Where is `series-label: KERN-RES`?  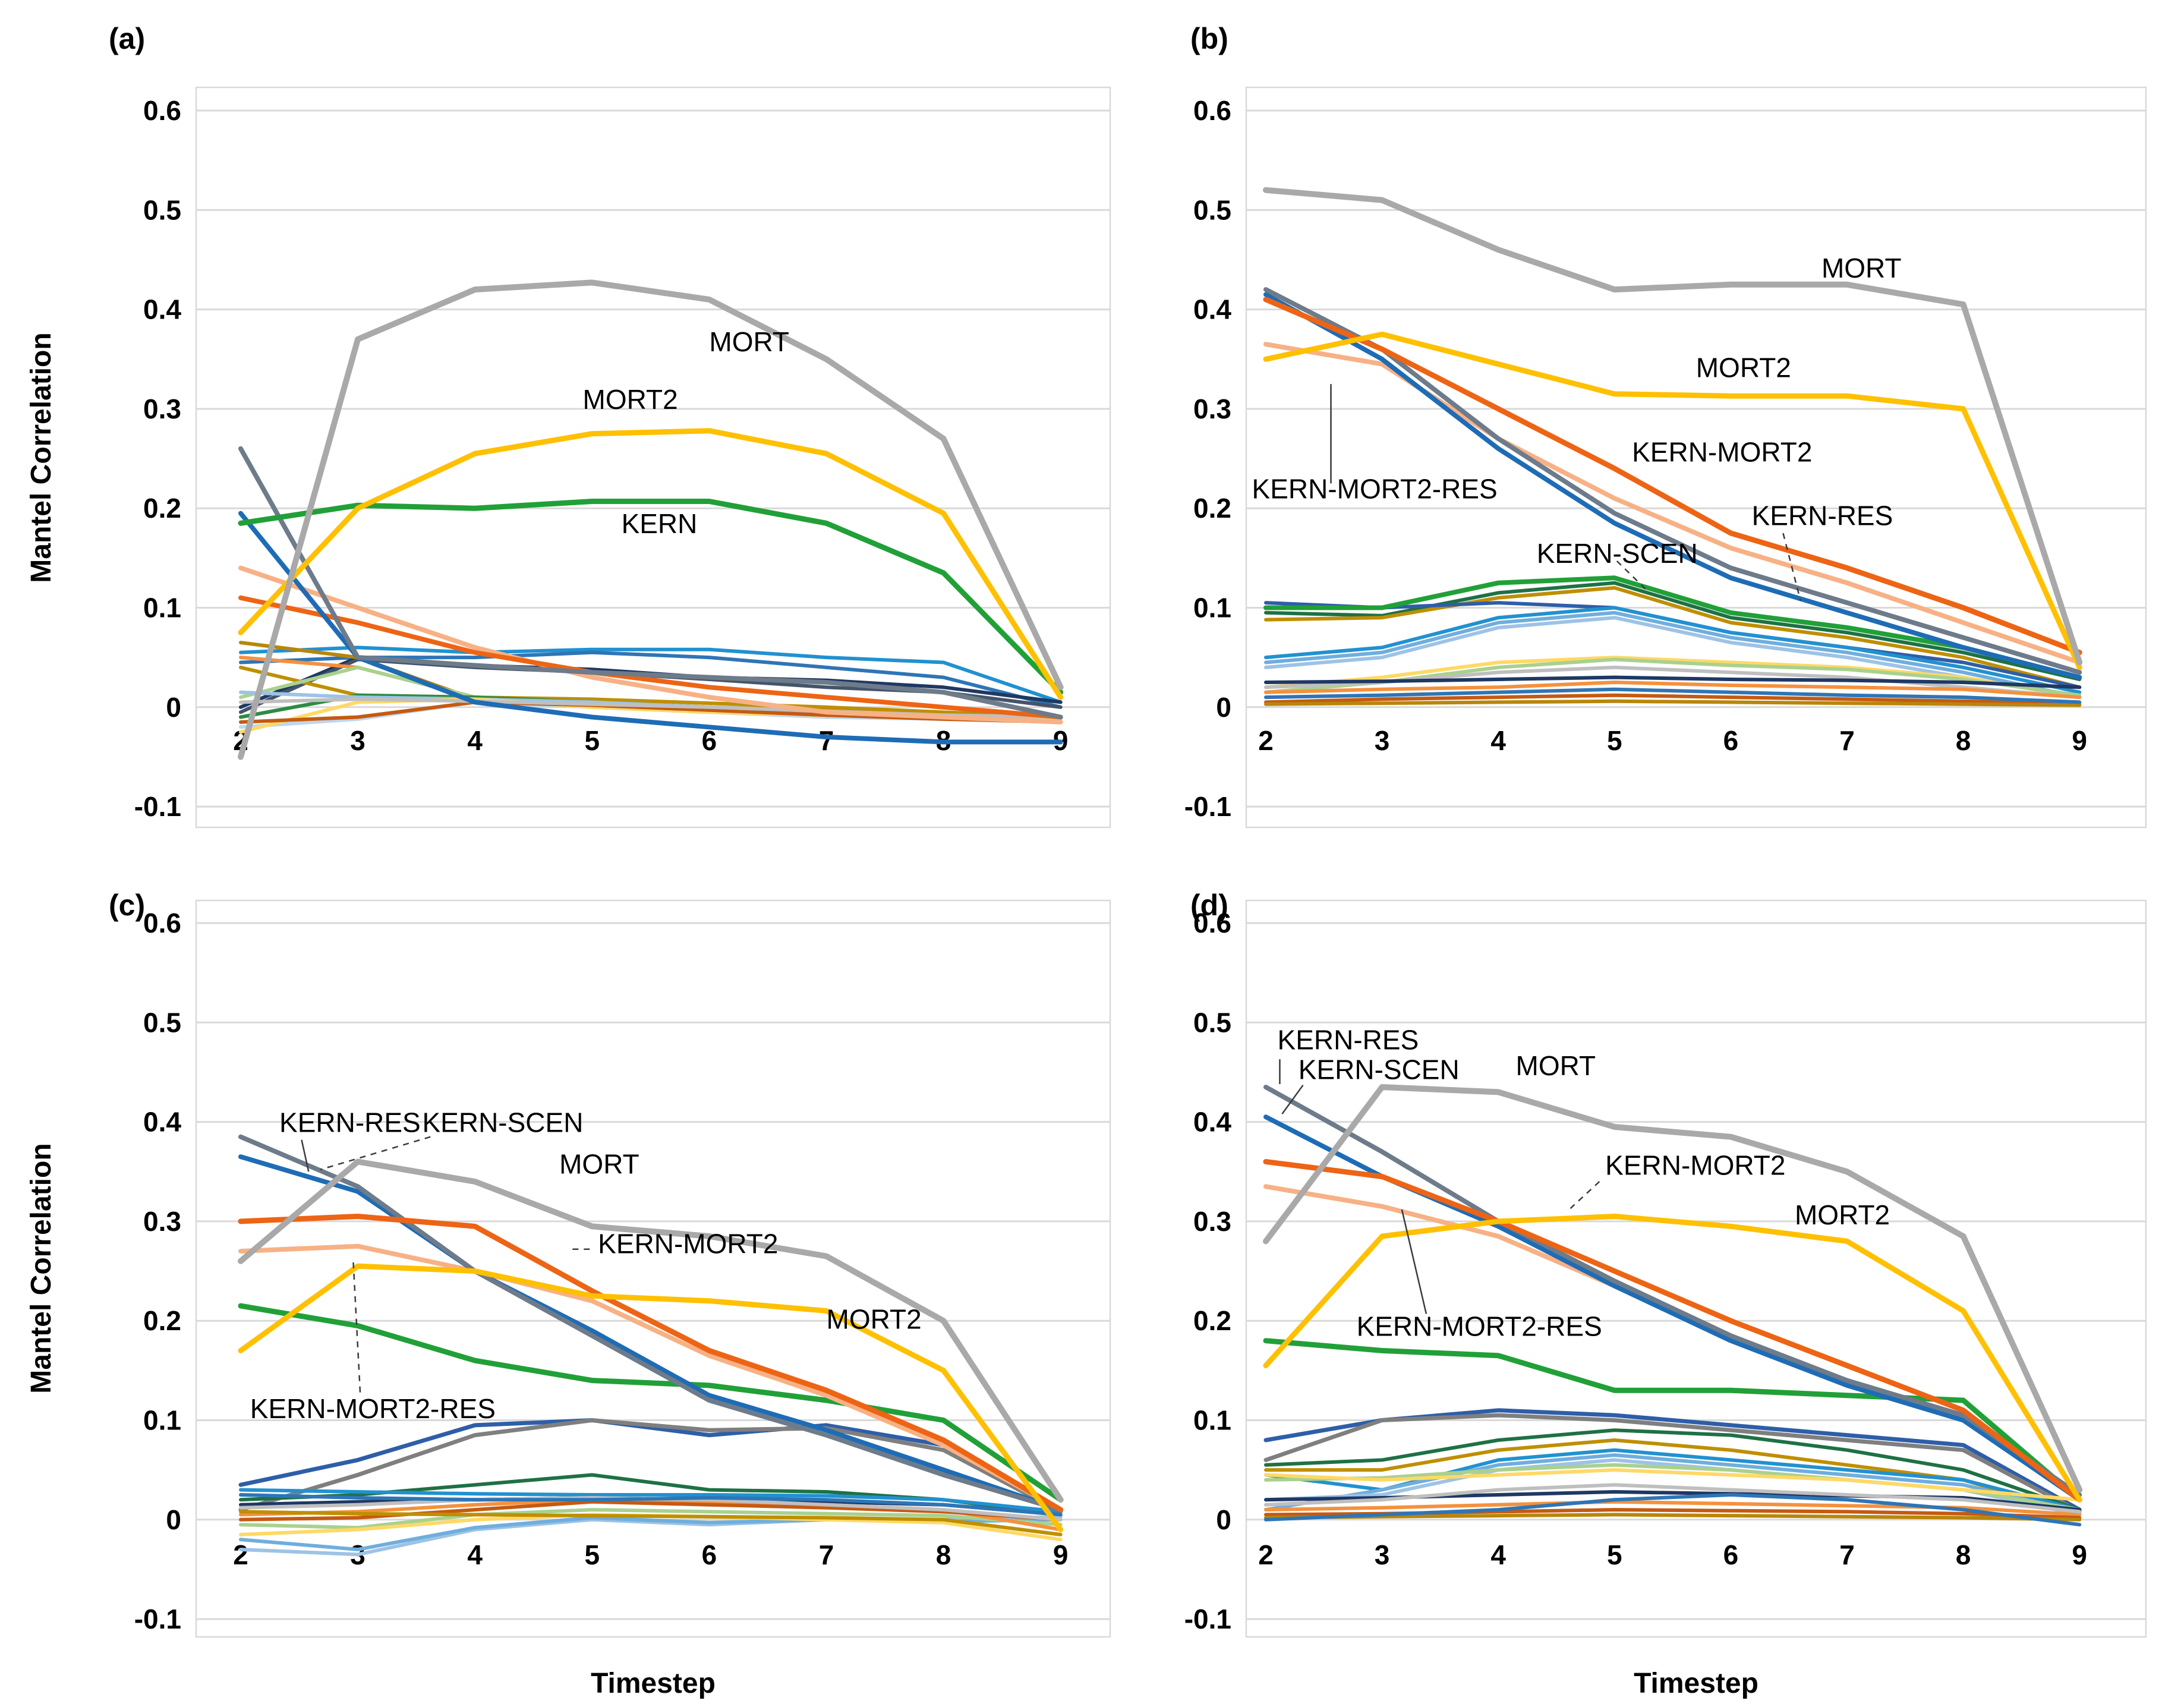 series-label: KERN-RES is located at coordinates (350, 1122).